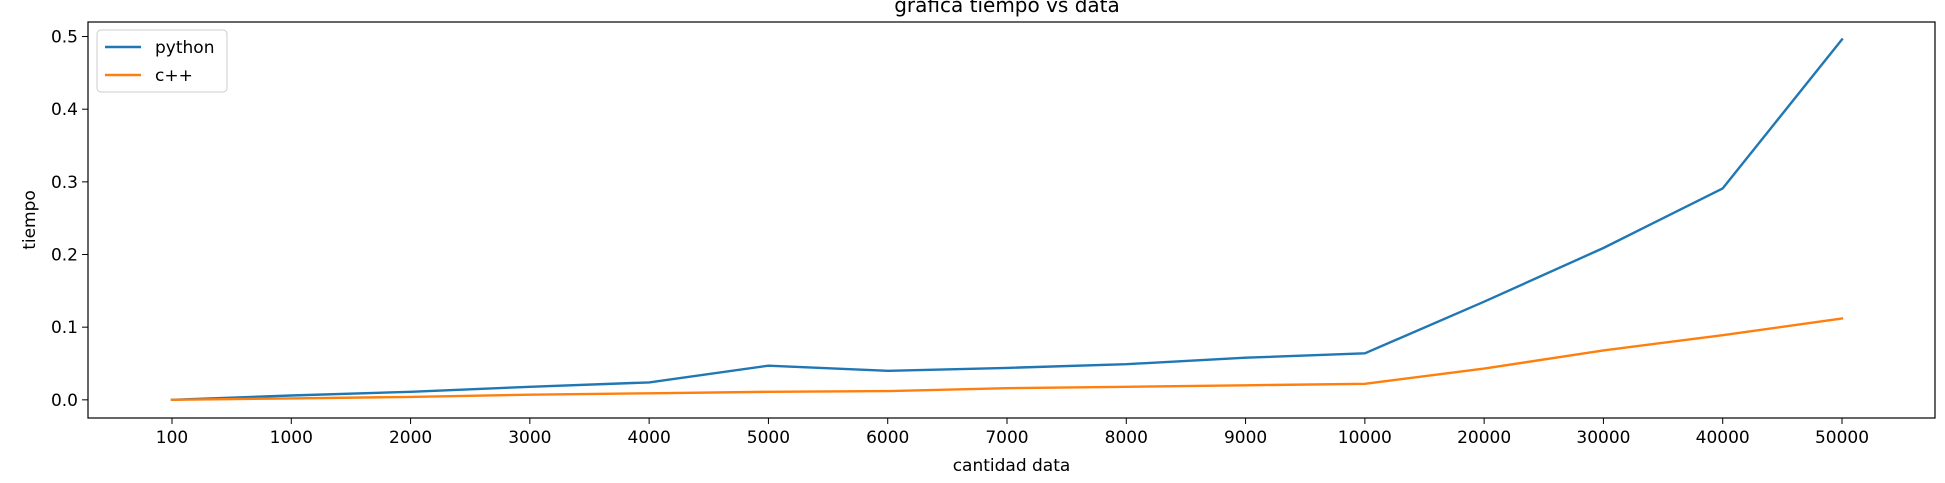 The height and width of the screenshot is (483, 1945). Describe the element at coordinates (64, 38) in the screenshot. I see `y-tick-label: 0.5` at that location.